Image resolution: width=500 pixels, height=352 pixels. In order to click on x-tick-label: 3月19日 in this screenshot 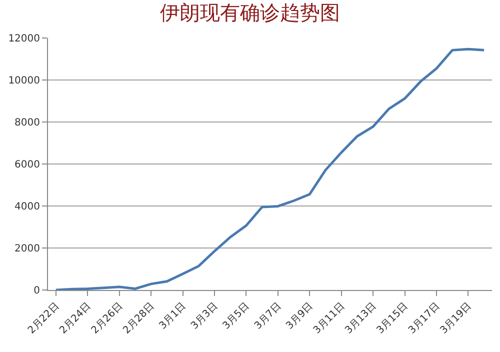, I will do `click(456, 318)`.